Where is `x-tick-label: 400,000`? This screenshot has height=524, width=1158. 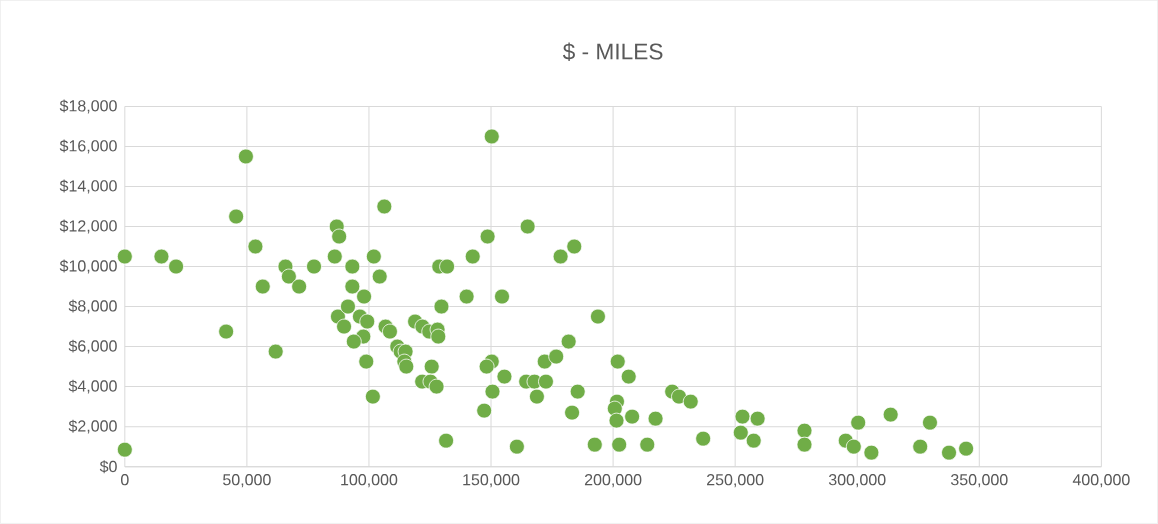 x-tick-label: 400,000 is located at coordinates (1101, 481).